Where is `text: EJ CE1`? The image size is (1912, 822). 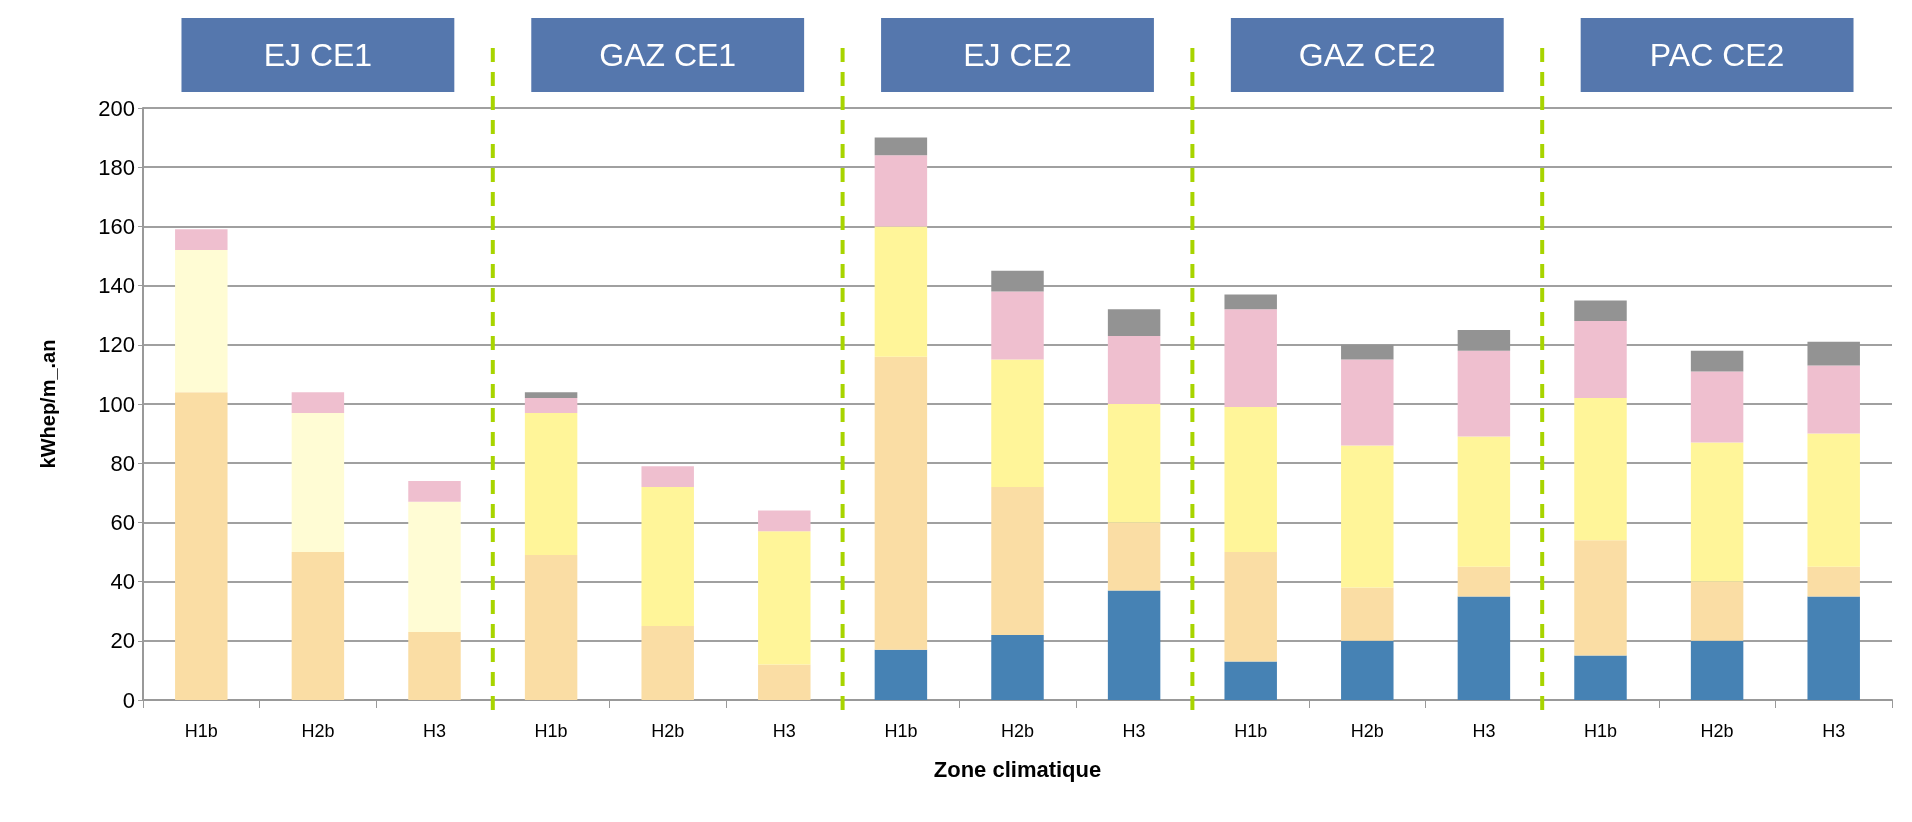 text: EJ CE1 is located at coordinates (318, 55).